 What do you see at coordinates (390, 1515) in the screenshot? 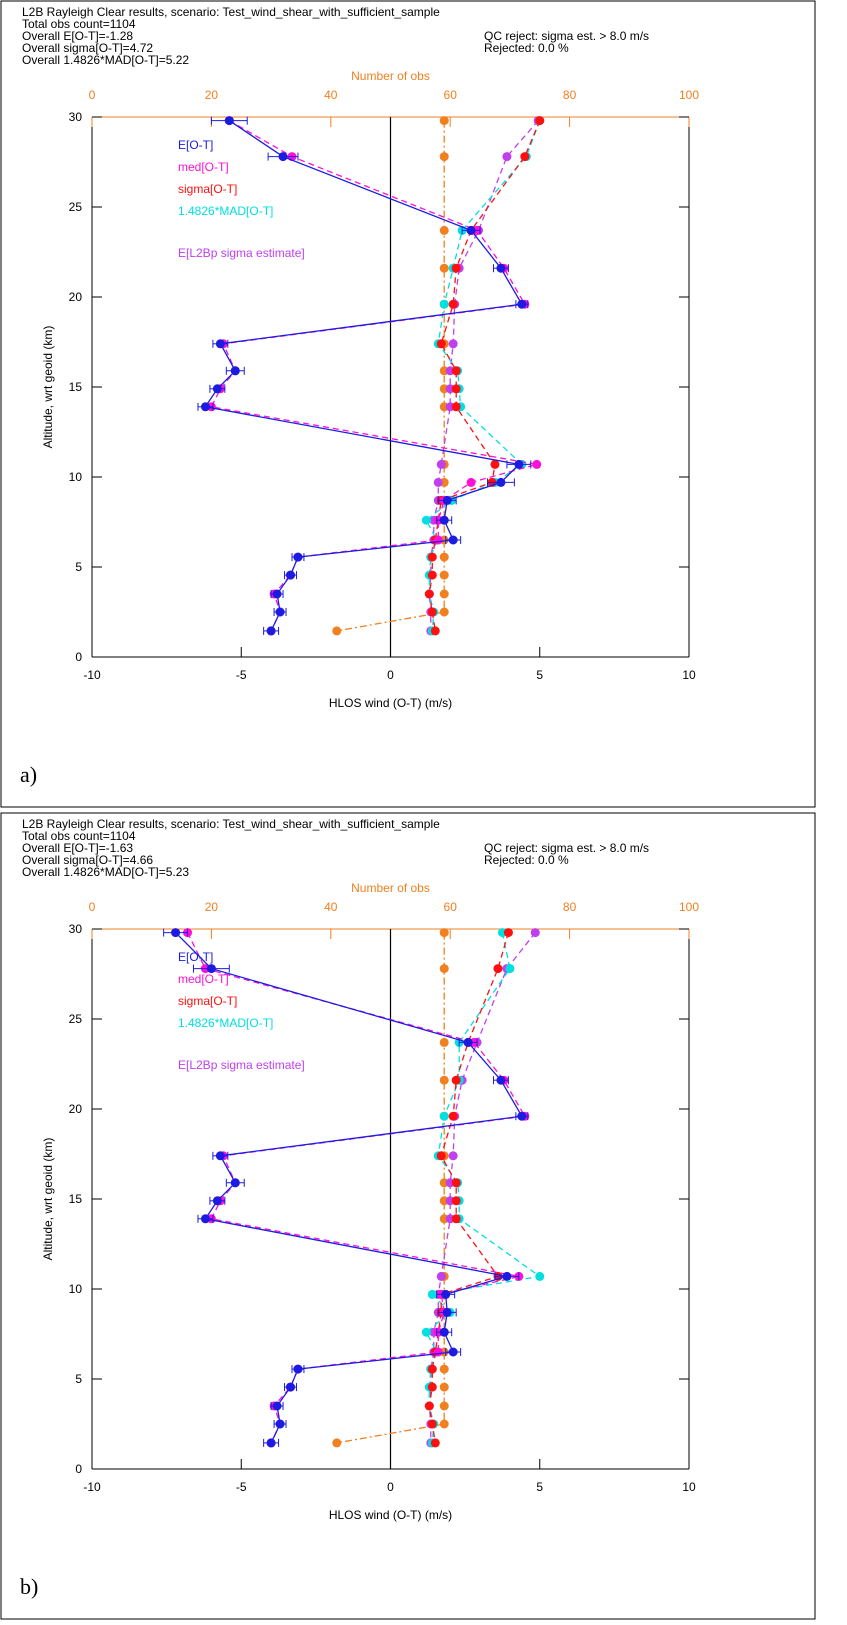
I see `x-axis-label: HLOS wind (O-T) (m/s)` at bounding box center [390, 1515].